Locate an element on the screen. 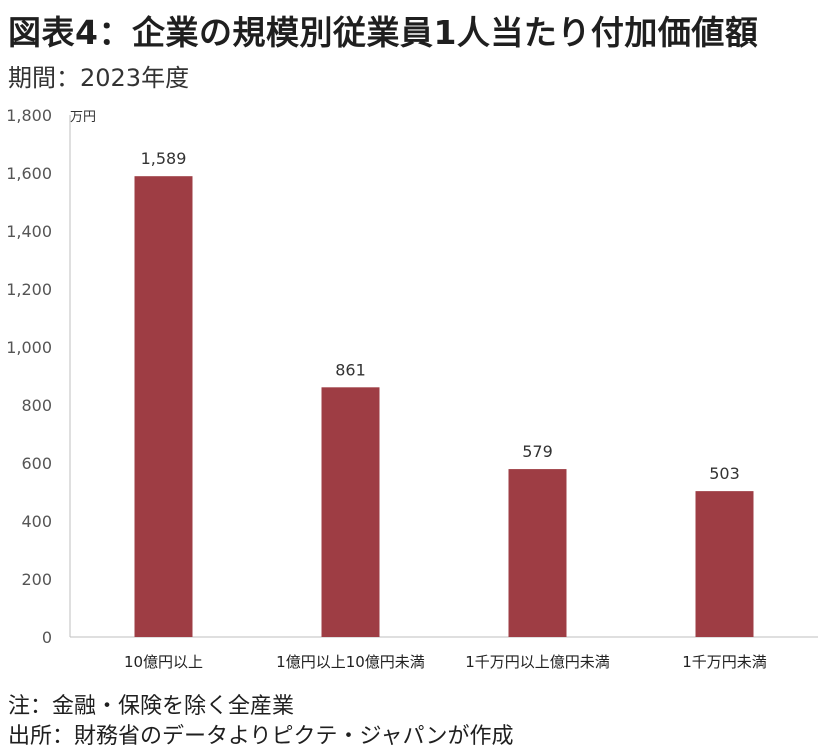 The width and height of the screenshot is (828, 754). y-tick-label: 800 is located at coordinates (36, 405).